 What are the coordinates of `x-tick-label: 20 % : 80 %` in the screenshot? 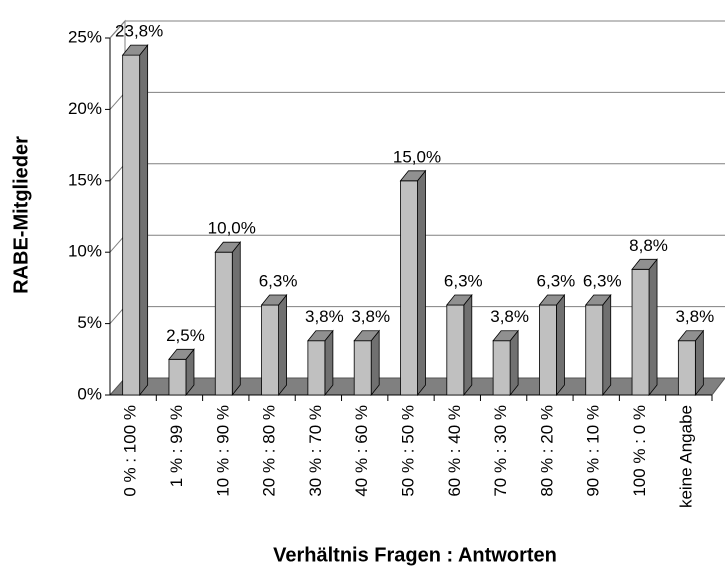 It's located at (269, 451).